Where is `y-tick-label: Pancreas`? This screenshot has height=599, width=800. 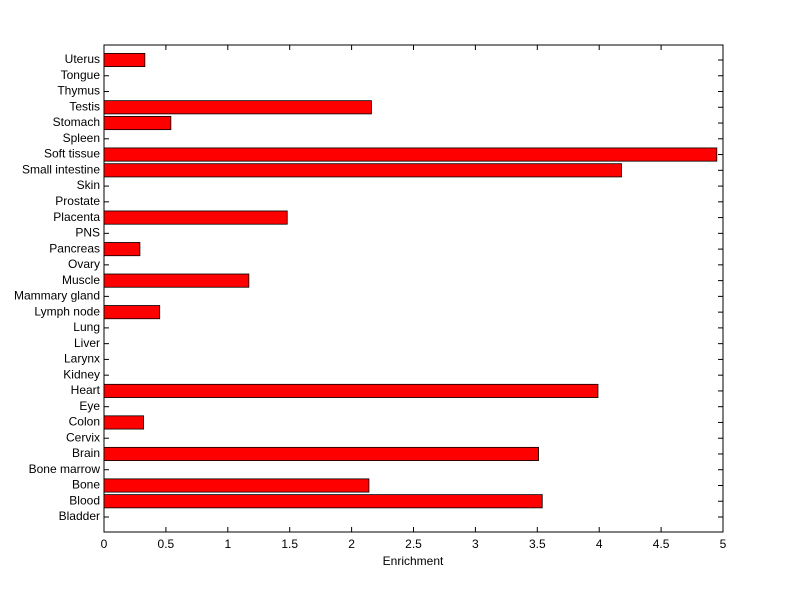
y-tick-label: Pancreas is located at coordinates (74, 248).